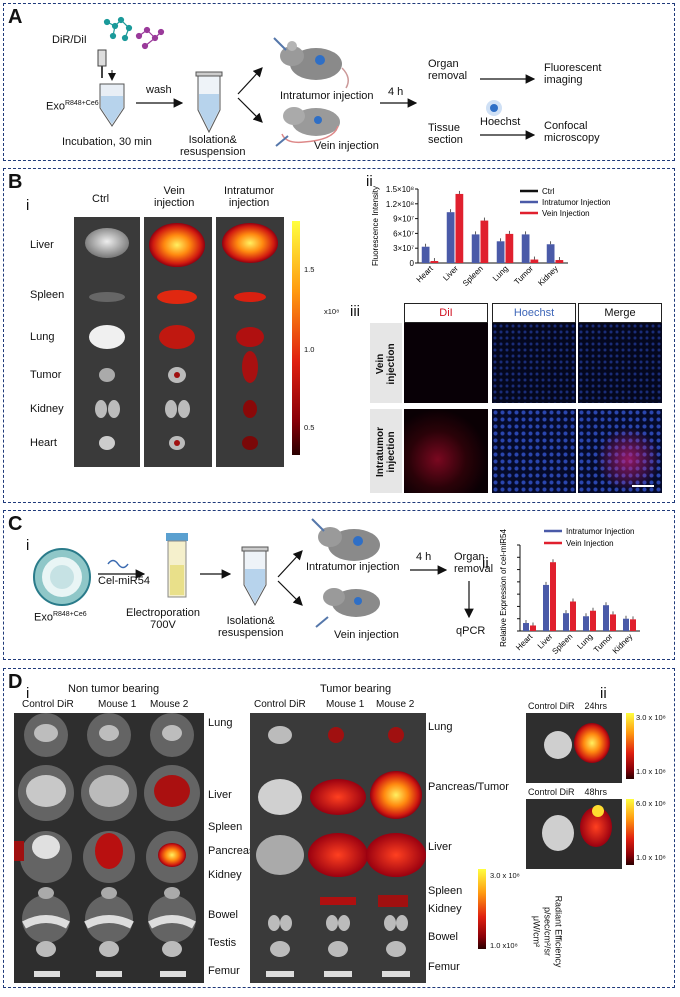  What do you see at coordinates (101, 199) in the screenshot?
I see `col-ctrl: Ctrl` at bounding box center [101, 199].